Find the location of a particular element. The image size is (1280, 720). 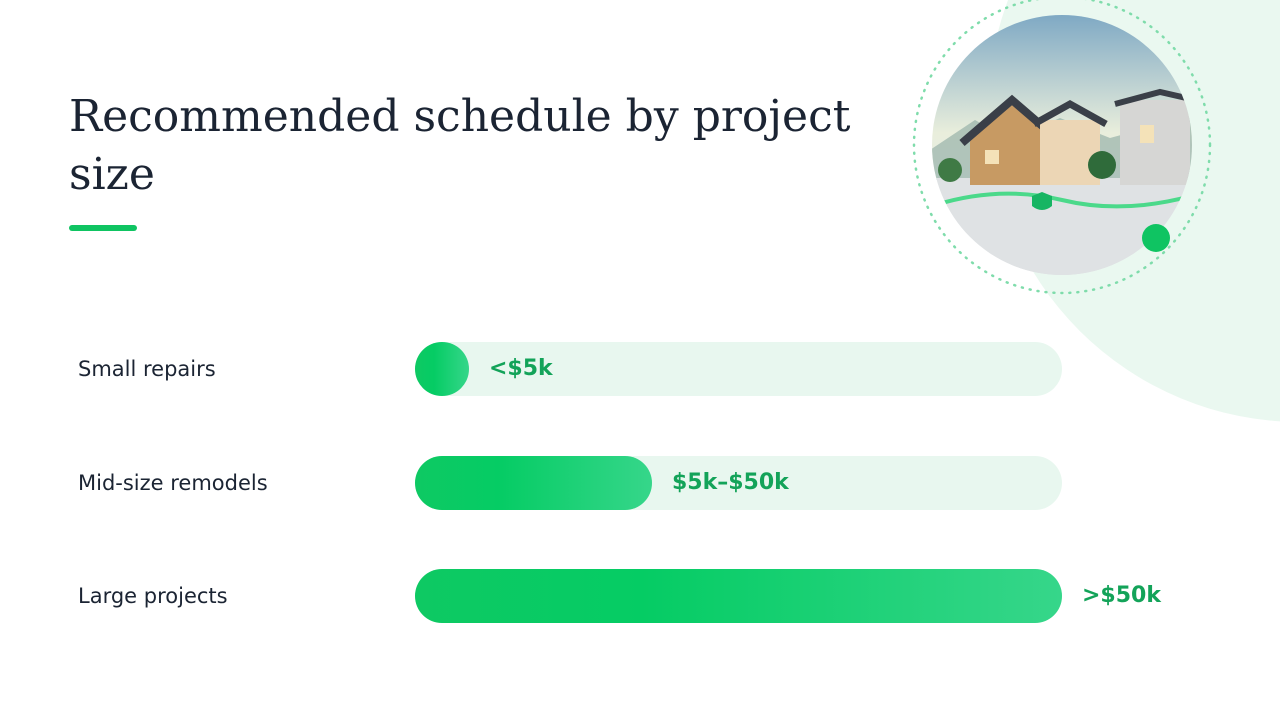

row-value: $5k–$50k is located at coordinates (730, 482).